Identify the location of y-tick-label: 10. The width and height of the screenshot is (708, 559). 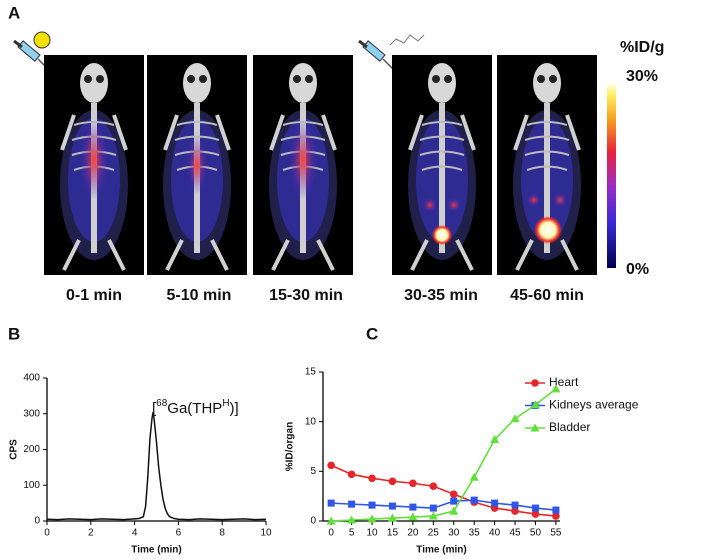
(311, 421).